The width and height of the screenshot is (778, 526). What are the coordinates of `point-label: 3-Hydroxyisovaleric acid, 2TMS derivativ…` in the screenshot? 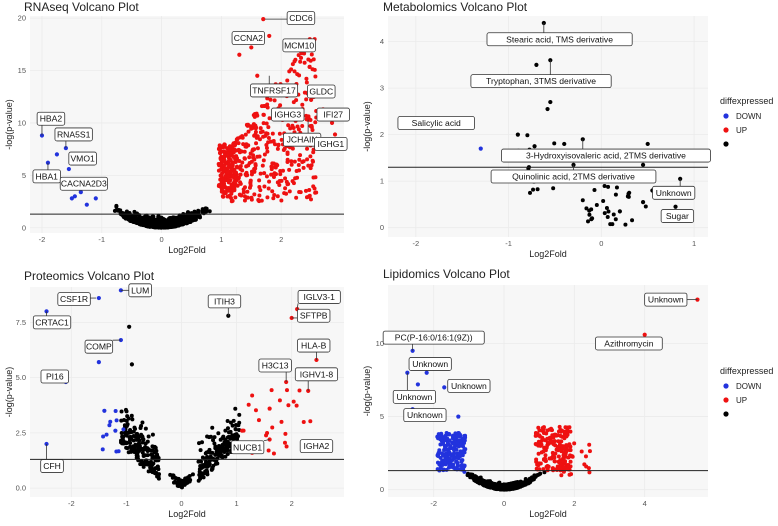 It's located at (606, 156).